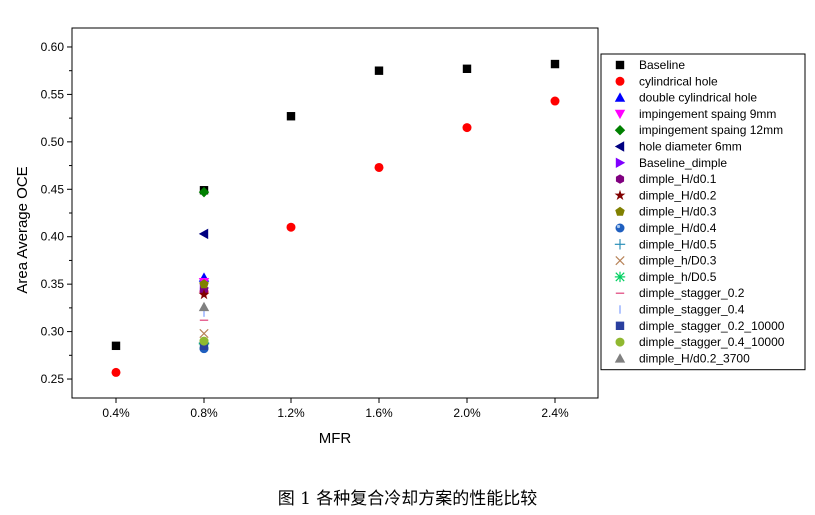  Describe the element at coordinates (678, 244) in the screenshot. I see `legend-label: dimple_H/d0.5` at that location.